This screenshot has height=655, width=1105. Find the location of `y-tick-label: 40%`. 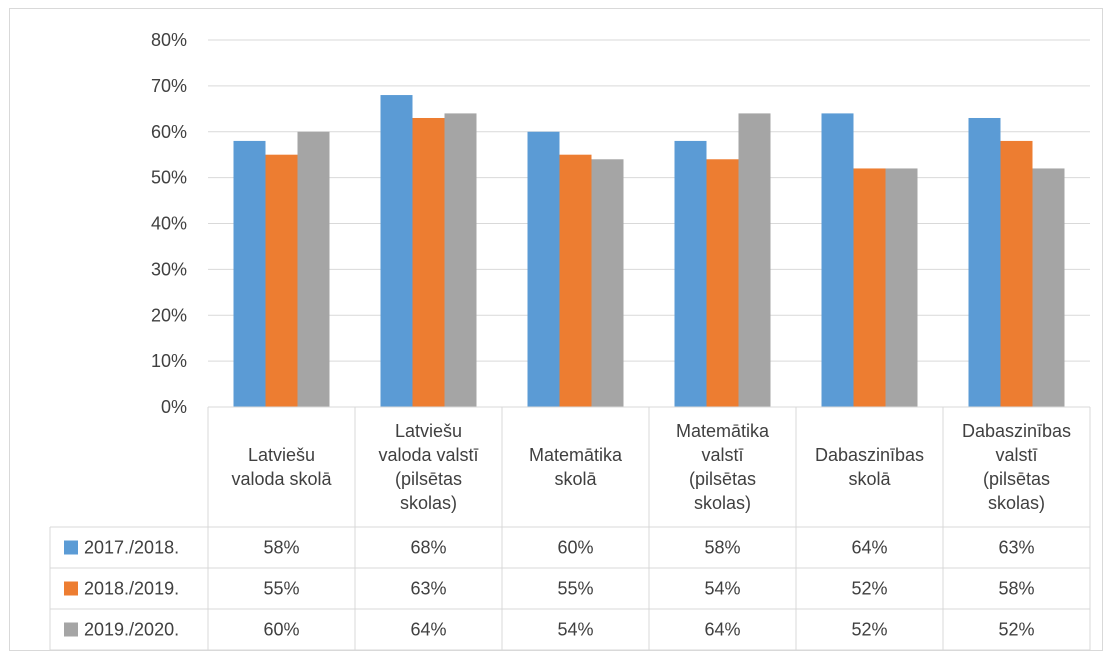

y-tick-label: 40% is located at coordinates (169, 224).